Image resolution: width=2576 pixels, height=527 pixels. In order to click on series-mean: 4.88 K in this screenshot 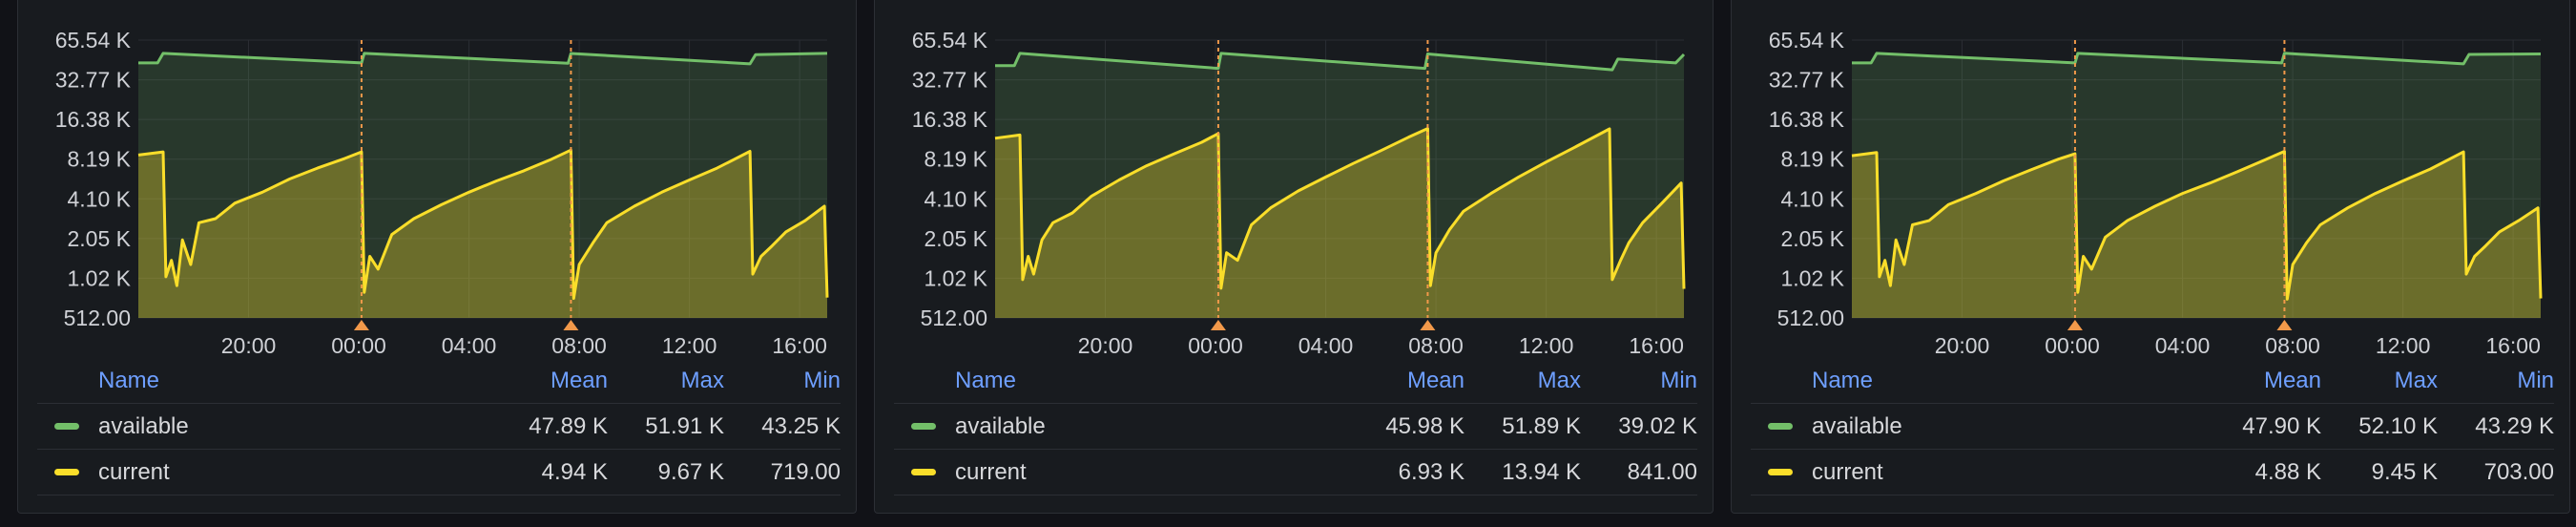, I will do `click(2287, 471)`.